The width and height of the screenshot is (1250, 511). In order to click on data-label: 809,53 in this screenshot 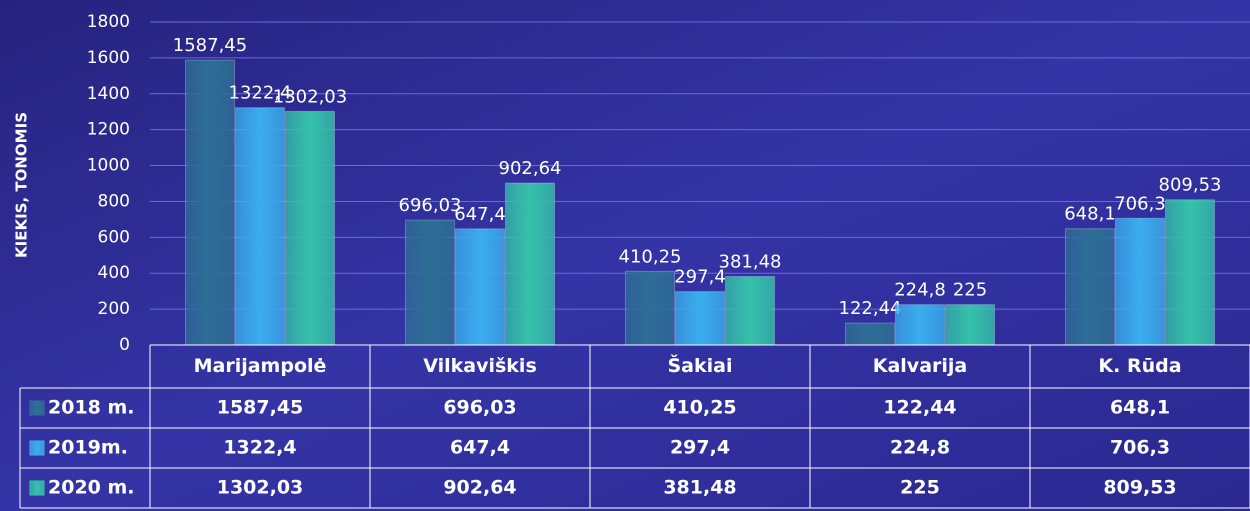, I will do `click(1190, 185)`.